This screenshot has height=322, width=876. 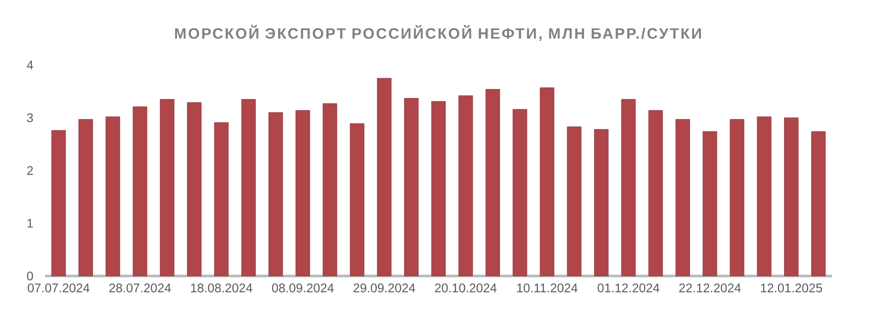 What do you see at coordinates (30, 223) in the screenshot?
I see `y-tick-label: 1` at bounding box center [30, 223].